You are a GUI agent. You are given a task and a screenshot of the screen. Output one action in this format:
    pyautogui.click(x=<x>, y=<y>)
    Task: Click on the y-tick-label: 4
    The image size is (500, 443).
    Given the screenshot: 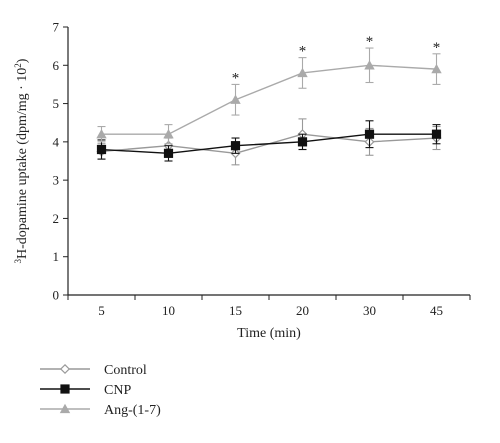 What is the action you would take?
    pyautogui.click(x=56, y=141)
    